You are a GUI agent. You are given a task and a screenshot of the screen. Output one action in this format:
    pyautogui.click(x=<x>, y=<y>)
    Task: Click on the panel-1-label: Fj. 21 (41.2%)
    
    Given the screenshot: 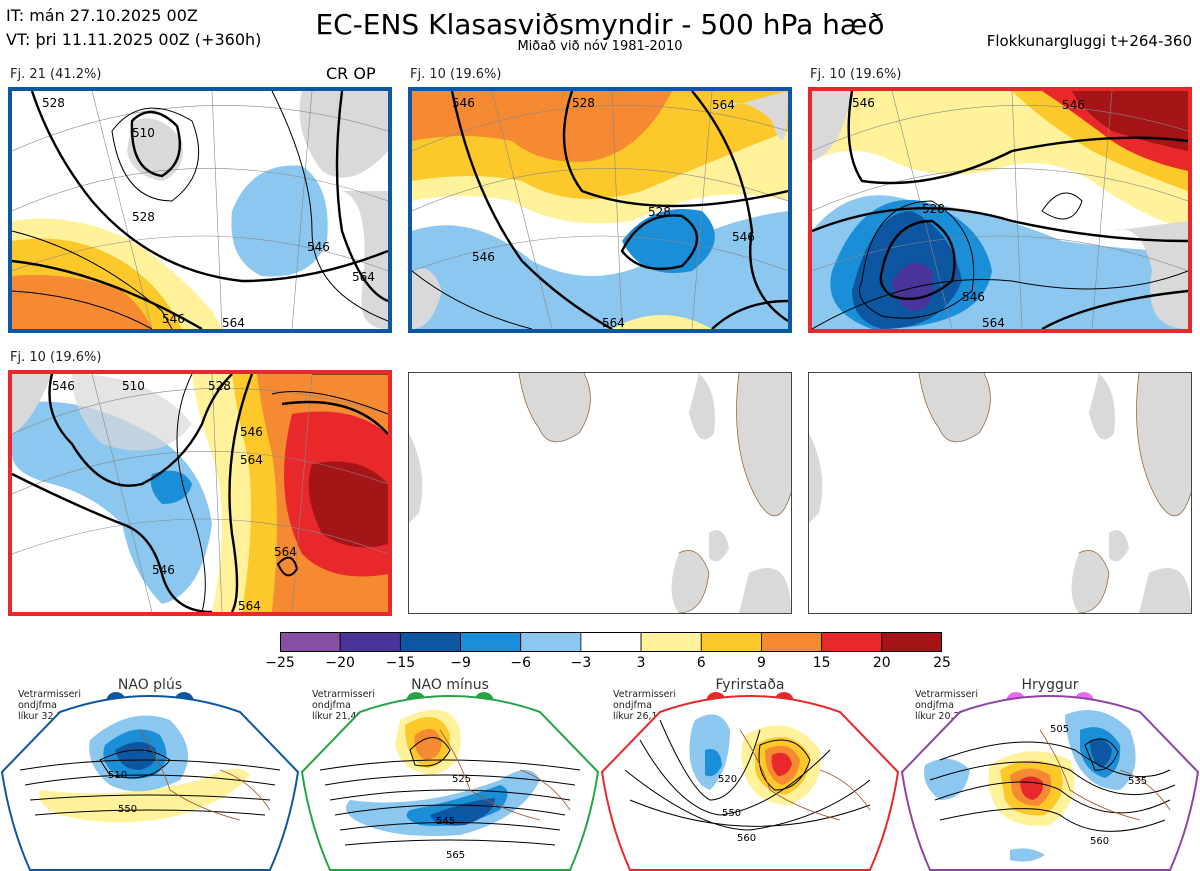 What is the action you would take?
    pyautogui.click(x=56, y=74)
    